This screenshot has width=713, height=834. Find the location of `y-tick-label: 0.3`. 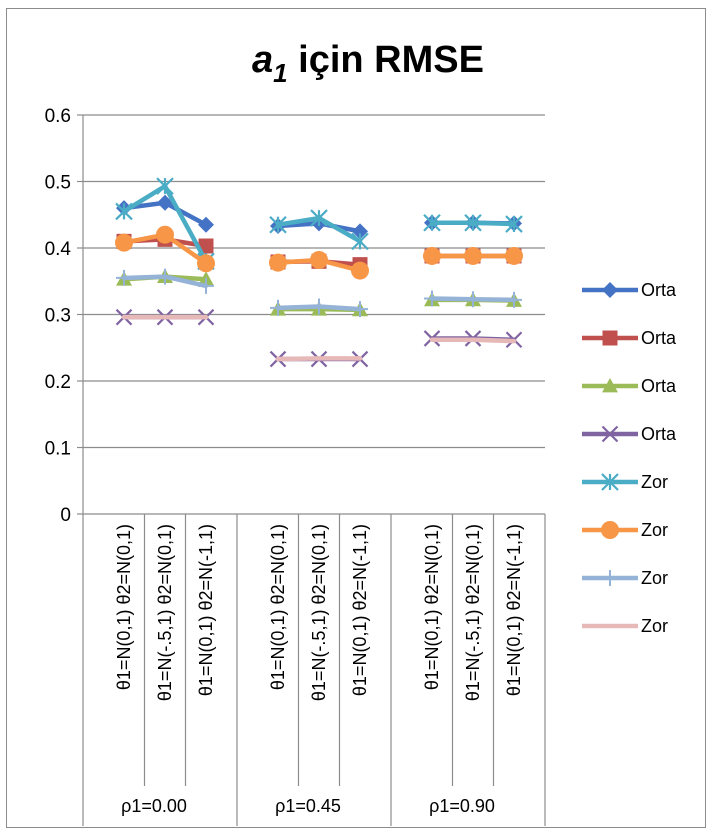

y-tick-label: 0.3 is located at coordinates (58, 316).